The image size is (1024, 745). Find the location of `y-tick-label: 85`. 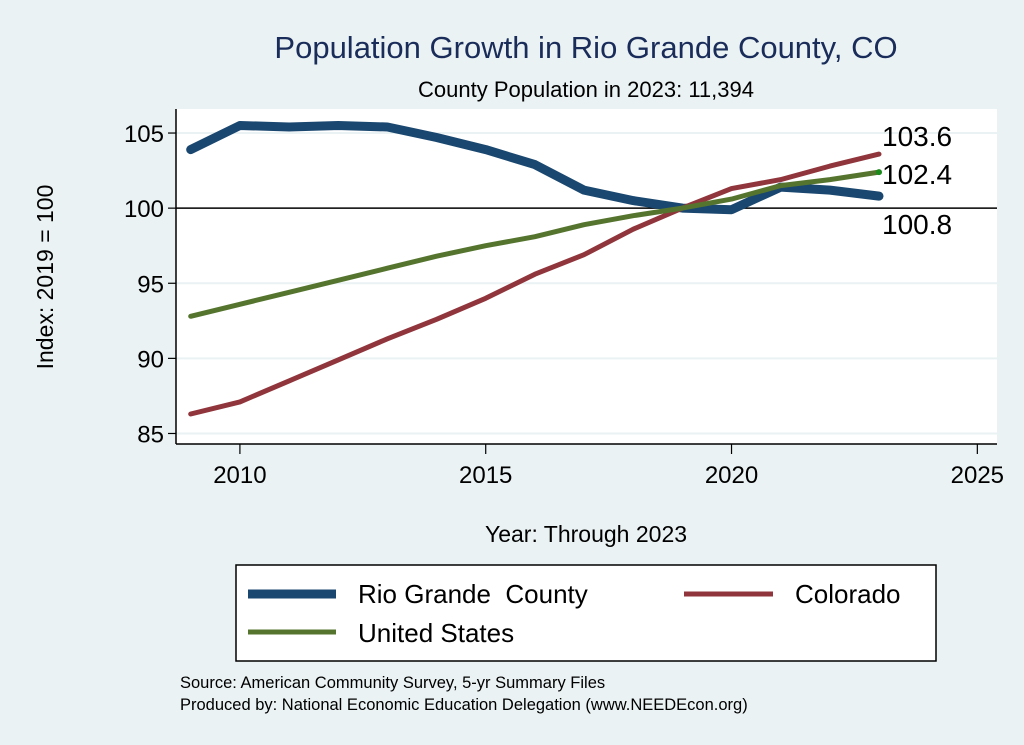

y-tick-label: 85 is located at coordinates (150, 434).